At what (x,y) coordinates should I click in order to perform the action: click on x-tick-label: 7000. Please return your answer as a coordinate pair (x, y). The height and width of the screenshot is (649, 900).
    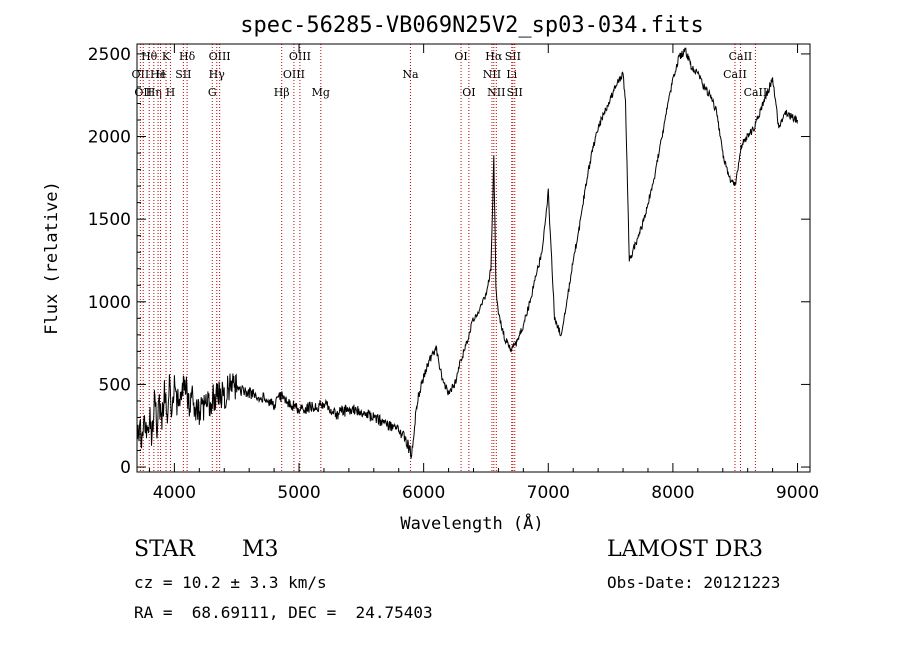
    Looking at the image, I should click on (548, 493).